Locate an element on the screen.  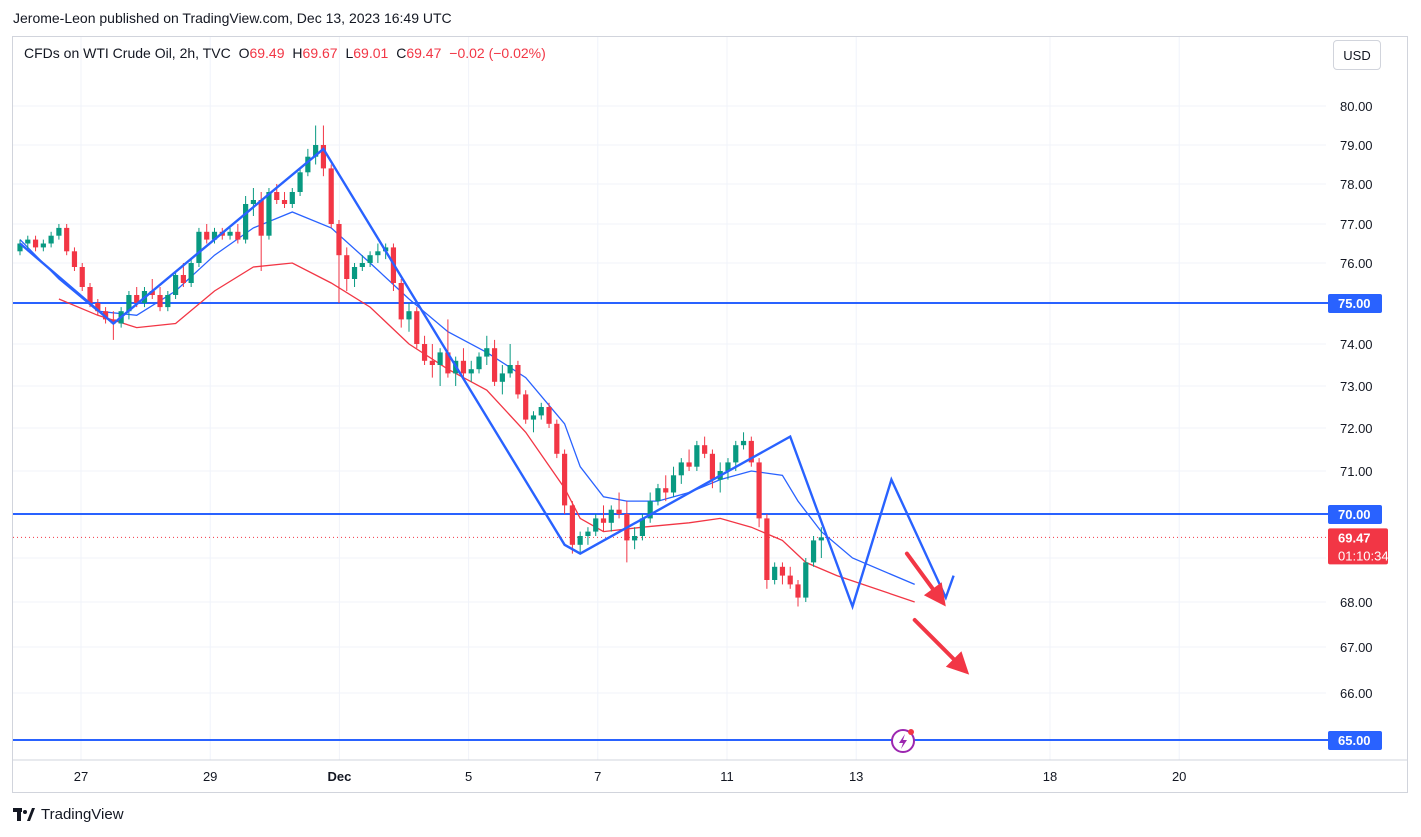
lightning-icon is located at coordinates (903, 741).